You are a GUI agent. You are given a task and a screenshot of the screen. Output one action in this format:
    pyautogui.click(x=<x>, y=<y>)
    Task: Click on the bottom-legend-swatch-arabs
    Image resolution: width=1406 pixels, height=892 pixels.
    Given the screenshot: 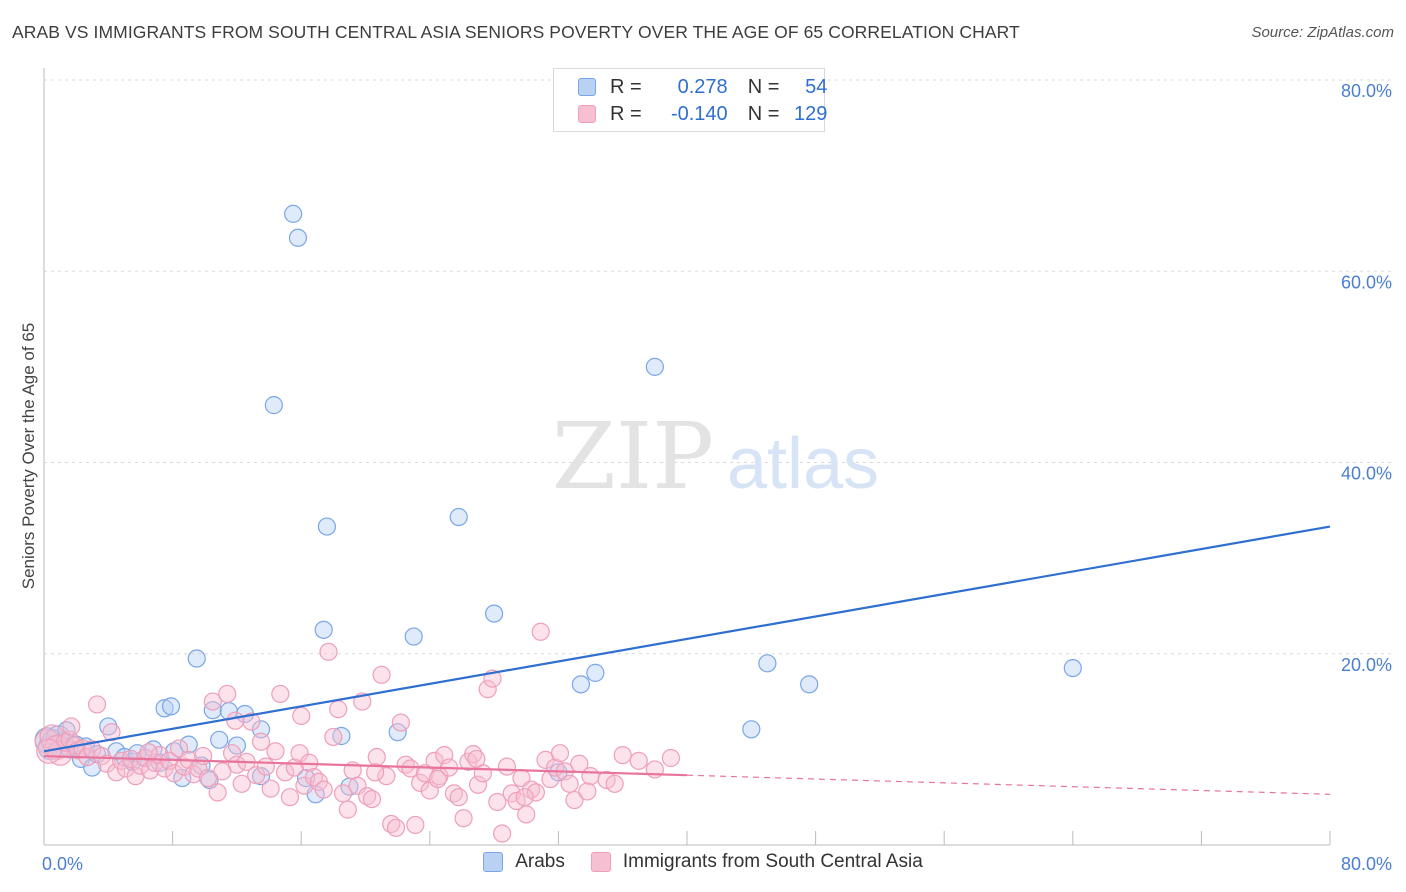 What is the action you would take?
    pyautogui.click(x=493, y=862)
    